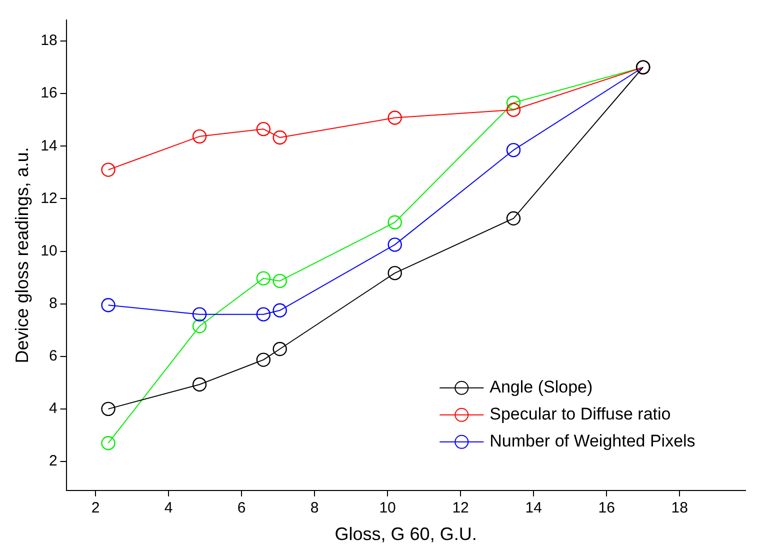 The image size is (761, 558). What do you see at coordinates (49, 93) in the screenshot?
I see `y-tick-label: 16` at bounding box center [49, 93].